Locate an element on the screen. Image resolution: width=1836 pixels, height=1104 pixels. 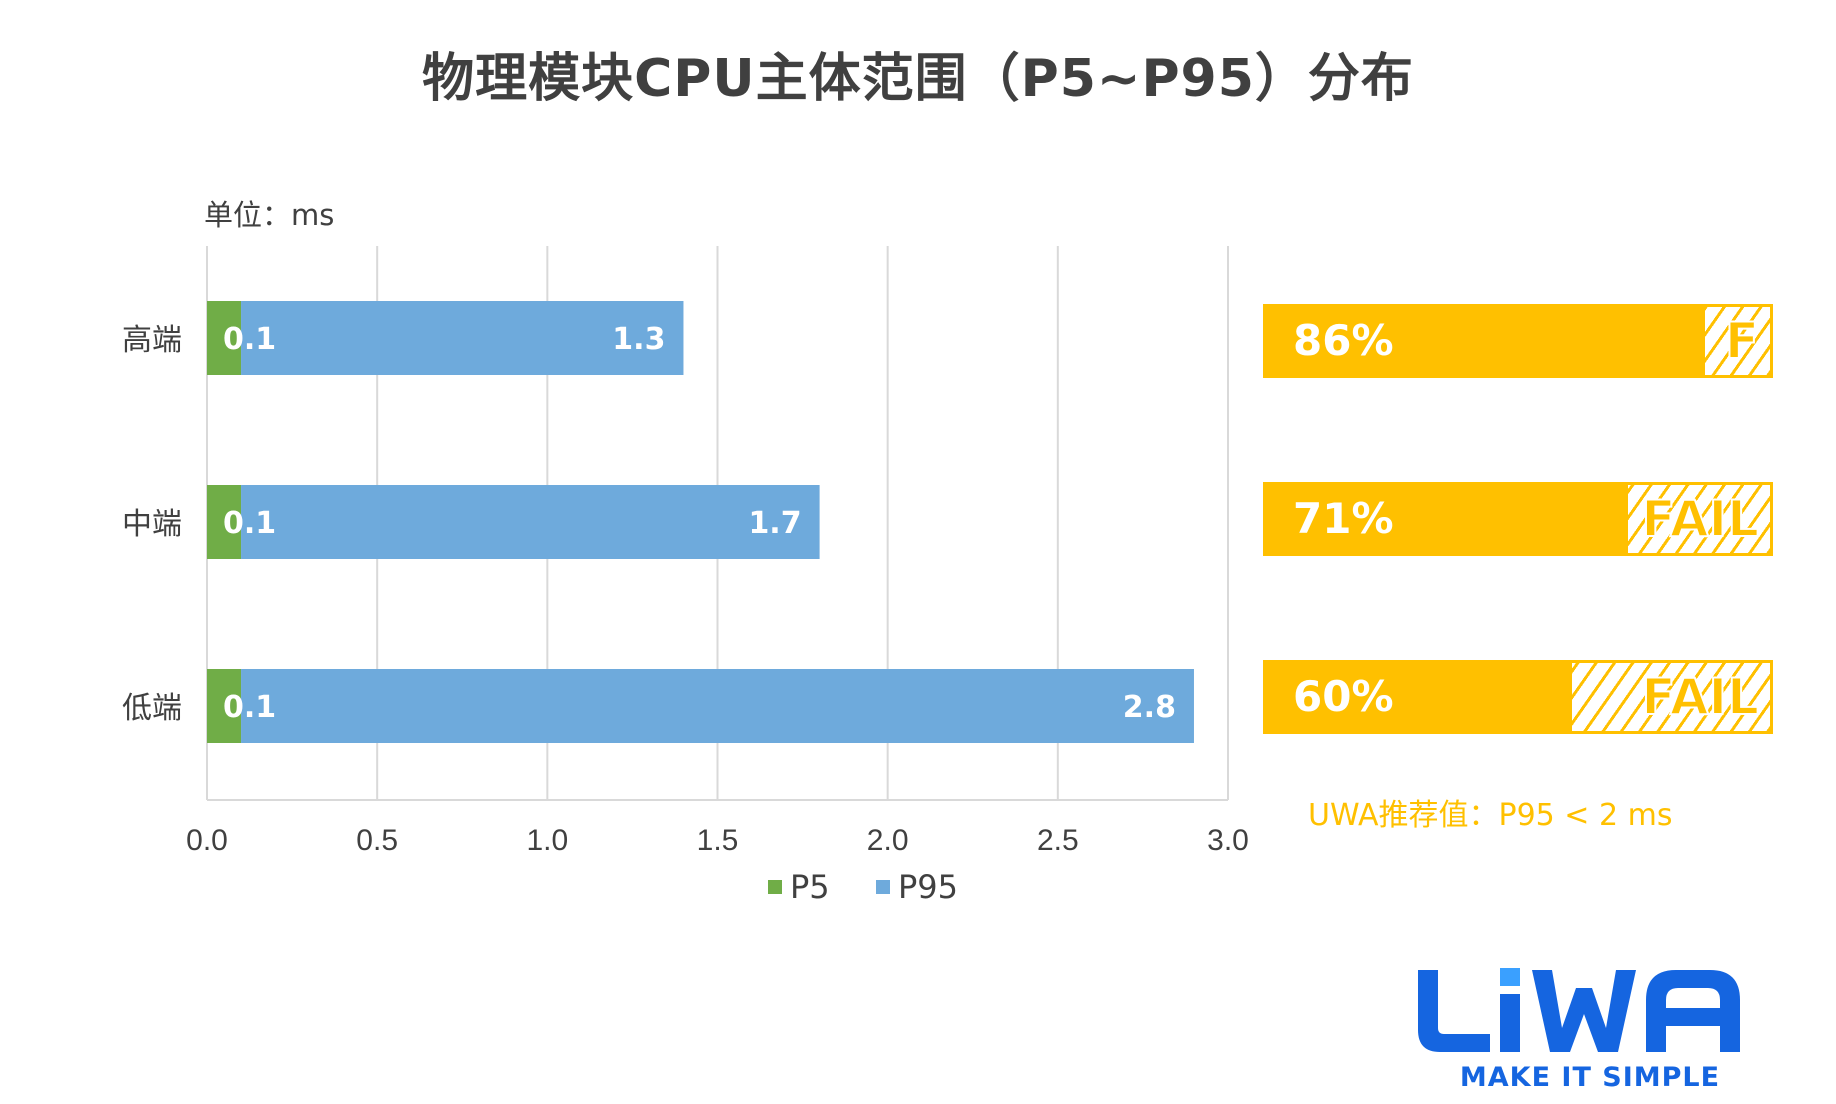
data-label-p95: 2.8 is located at coordinates (1149, 707).